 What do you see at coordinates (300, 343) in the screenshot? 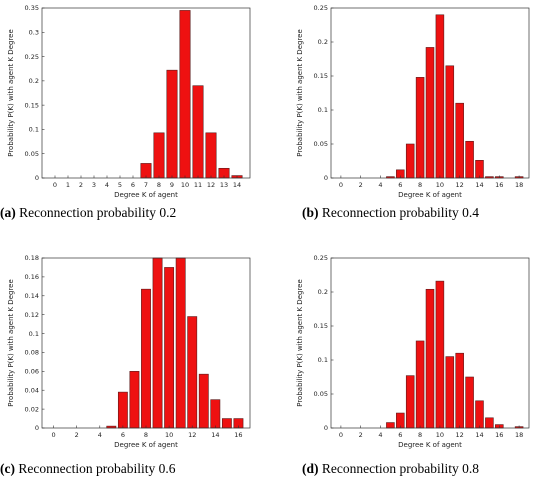
I see `ylabel-d: Probability P(K) with agent K Degree` at bounding box center [300, 343].